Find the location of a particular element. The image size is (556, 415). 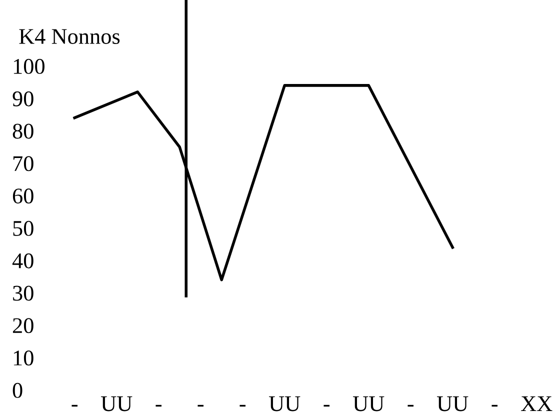

y-tick-label: 40 is located at coordinates (23, 260).